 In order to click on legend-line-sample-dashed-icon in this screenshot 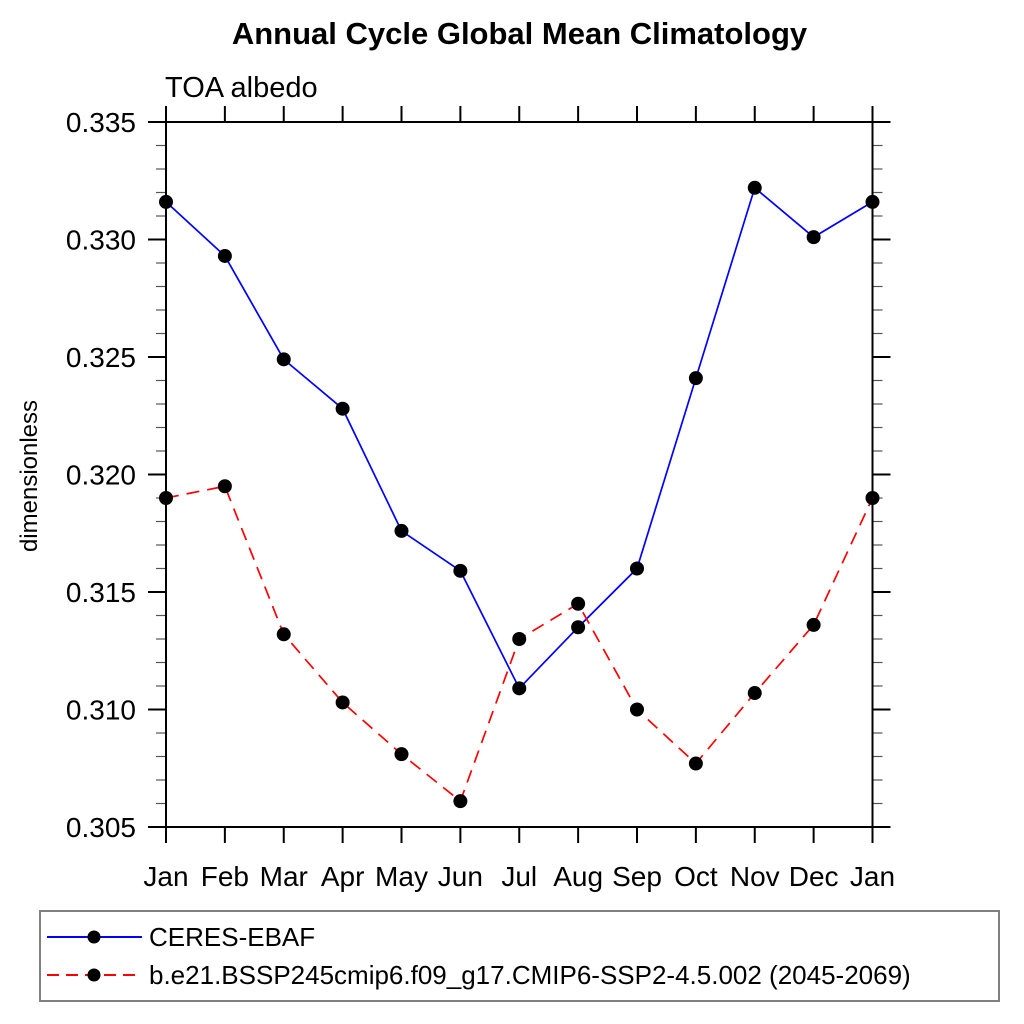, I will do `click(94, 975)`.